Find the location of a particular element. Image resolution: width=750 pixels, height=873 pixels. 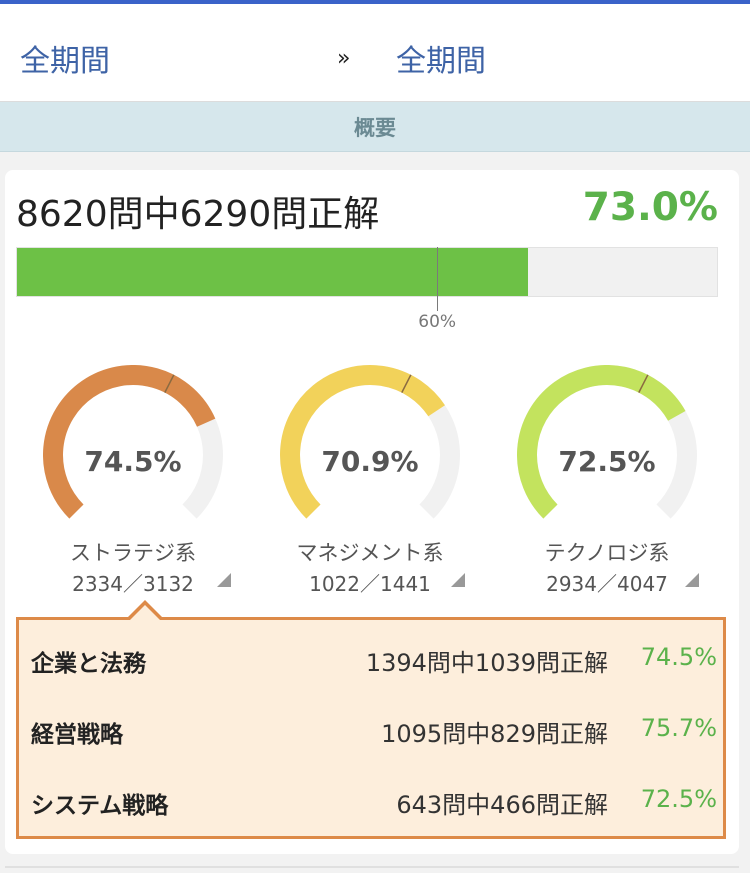

gauge-technology: 72.5% テクノロジ系 2934／4047 is located at coordinates (607, 485).